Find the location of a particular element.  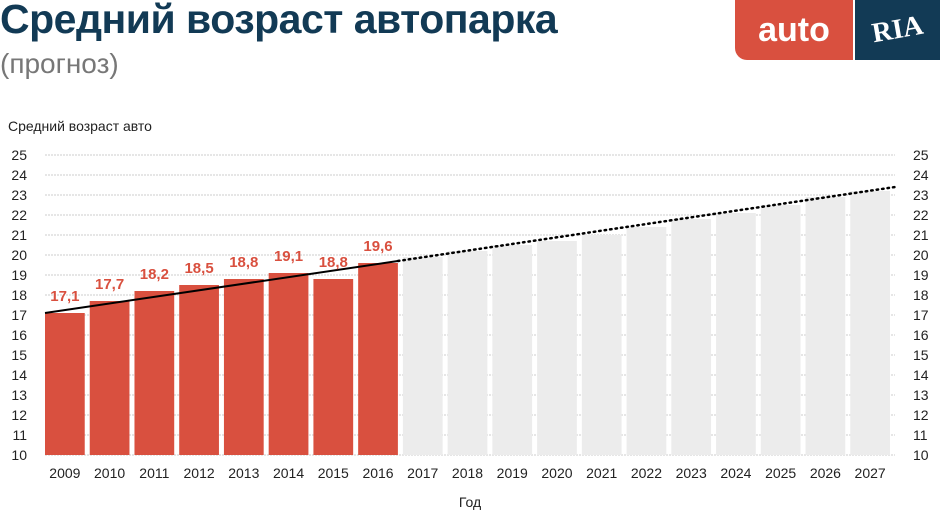

y-tick-label-right: 11 is located at coordinates (920, 435).